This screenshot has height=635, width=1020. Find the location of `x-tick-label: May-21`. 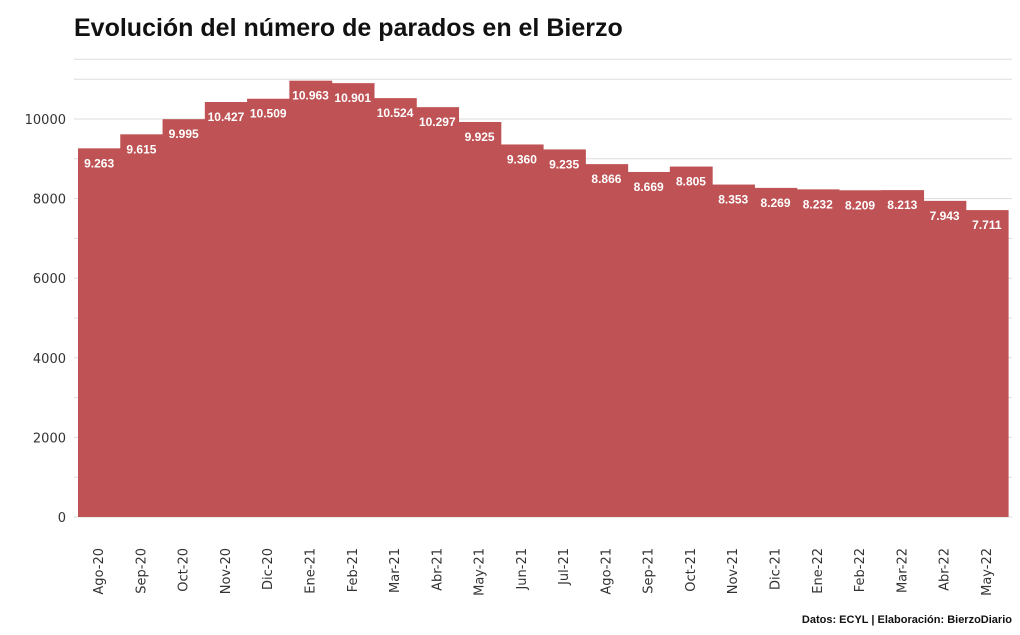

x-tick-label: May-21 is located at coordinates (480, 572).